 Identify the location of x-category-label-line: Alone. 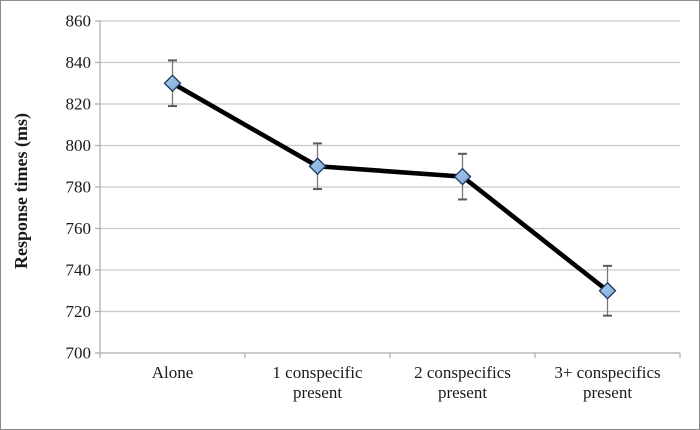
(173, 372).